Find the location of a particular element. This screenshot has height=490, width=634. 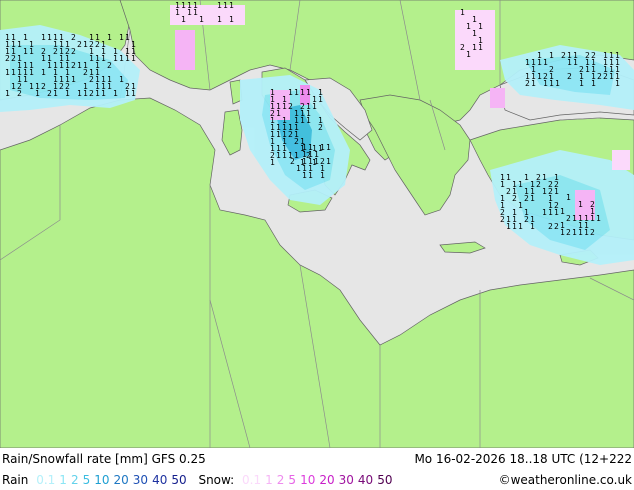

snow-legend-items: 0.1 1 2 5 10 20 30 40 50 is located at coordinates (319, 480).